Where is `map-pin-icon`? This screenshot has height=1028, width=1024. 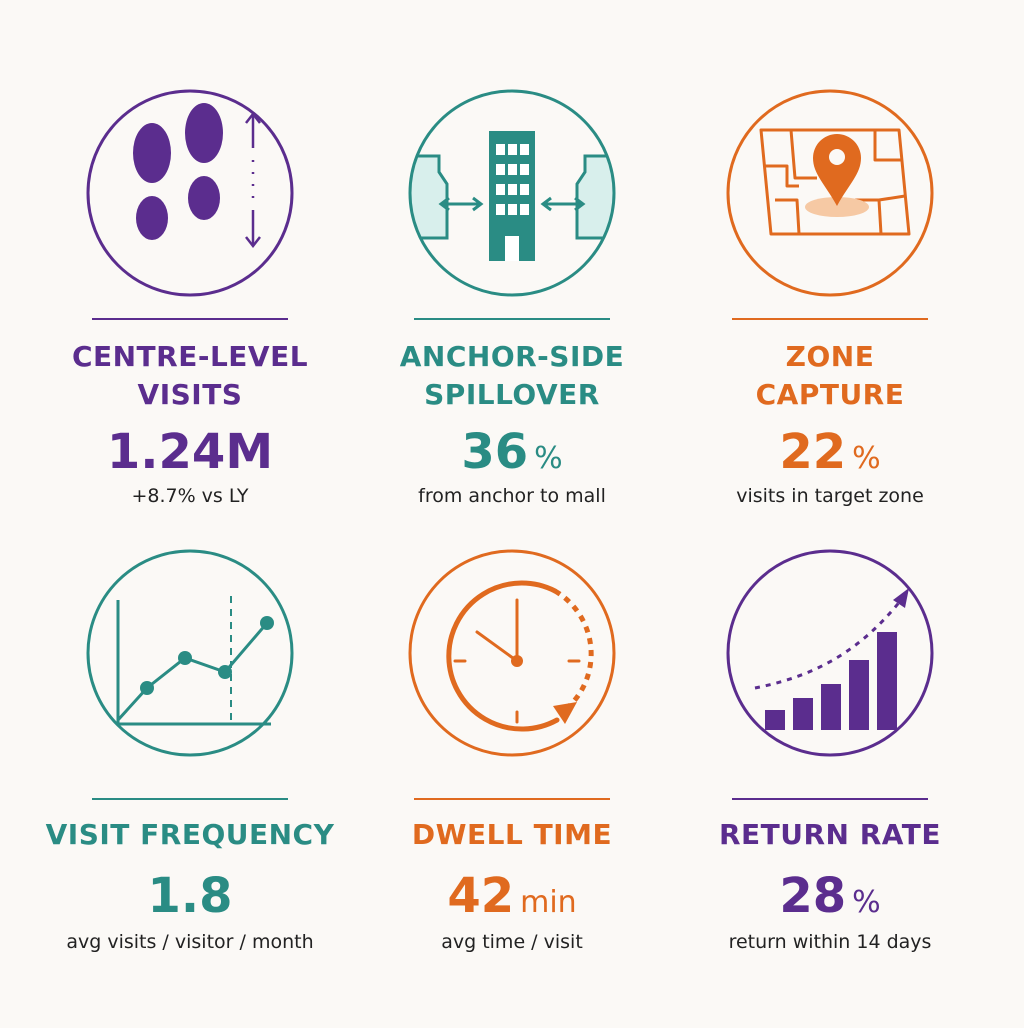 map-pin-icon is located at coordinates (830, 193).